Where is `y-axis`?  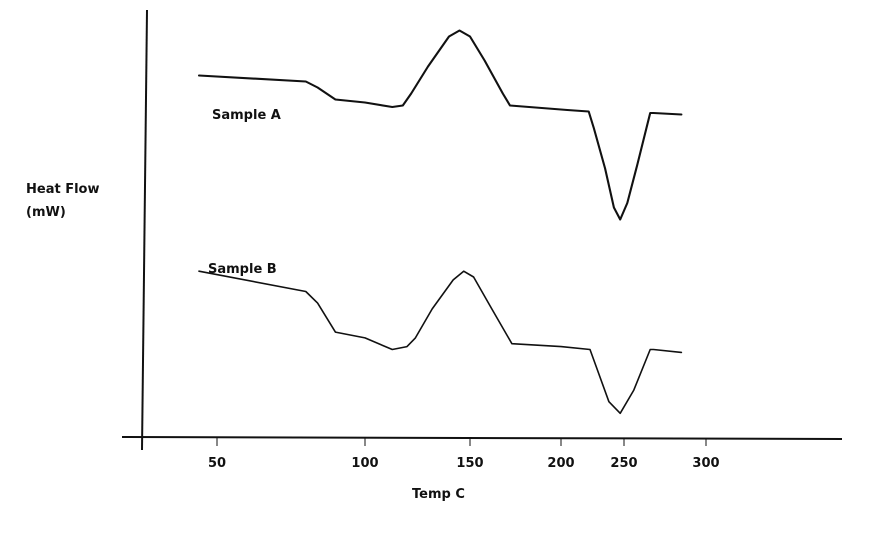 y-axis is located at coordinates (144, 230).